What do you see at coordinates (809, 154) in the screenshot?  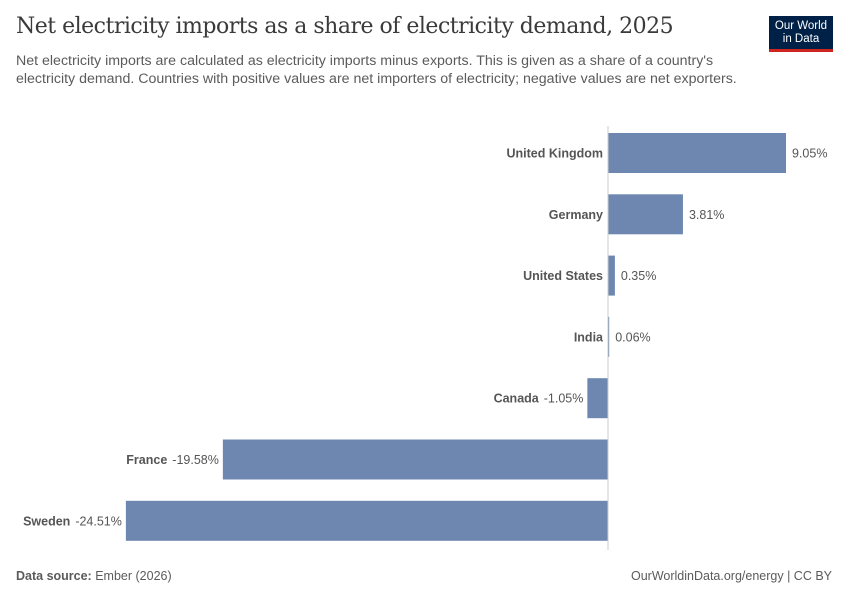 I see `value-label: 9.05%` at bounding box center [809, 154].